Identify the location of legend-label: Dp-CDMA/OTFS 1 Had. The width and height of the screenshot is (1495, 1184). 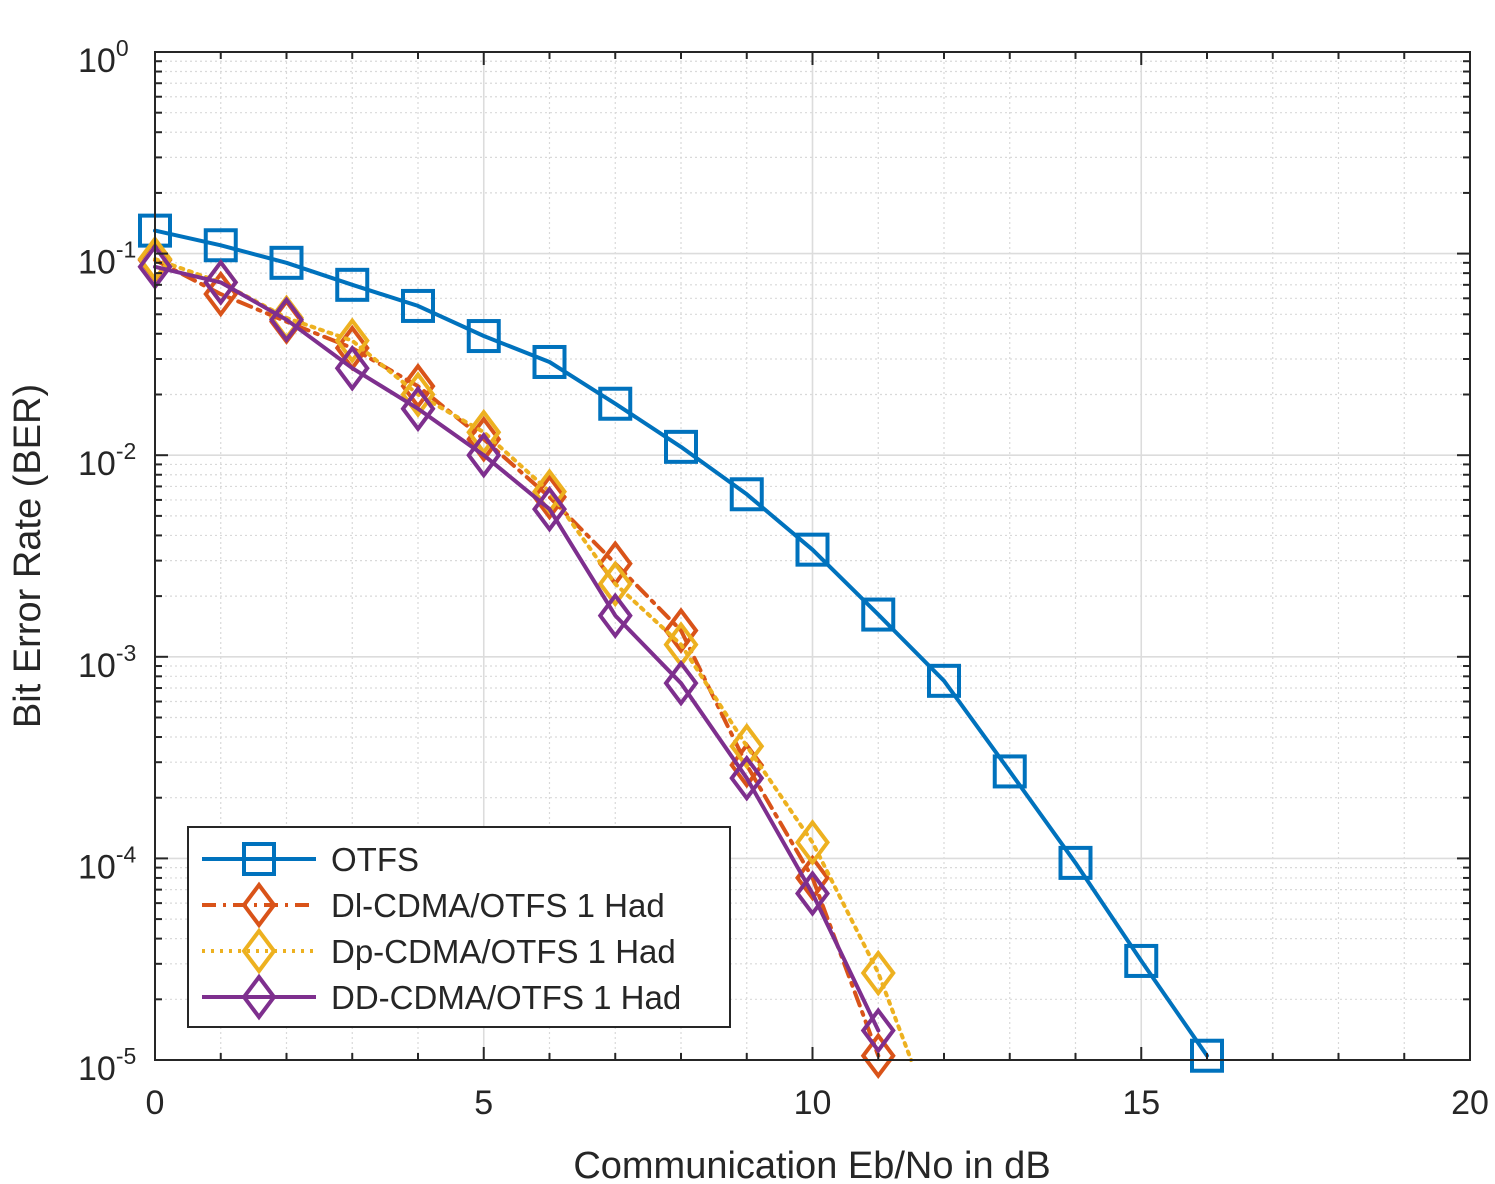
(503, 951).